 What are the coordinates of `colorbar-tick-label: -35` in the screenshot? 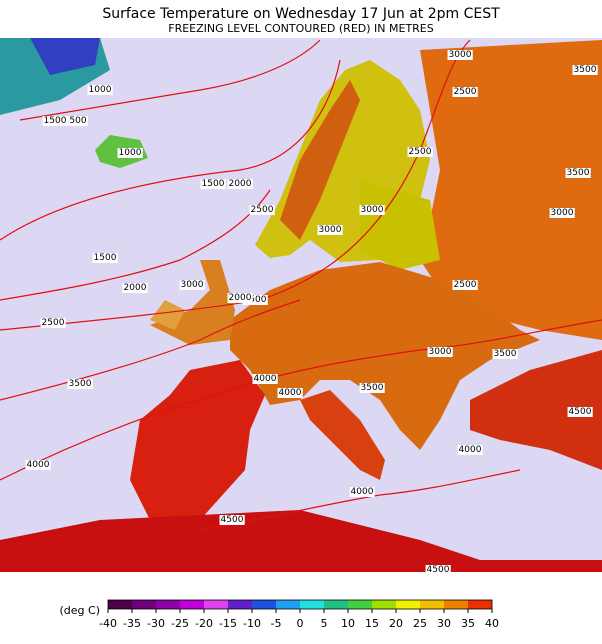 It's located at (132, 623).